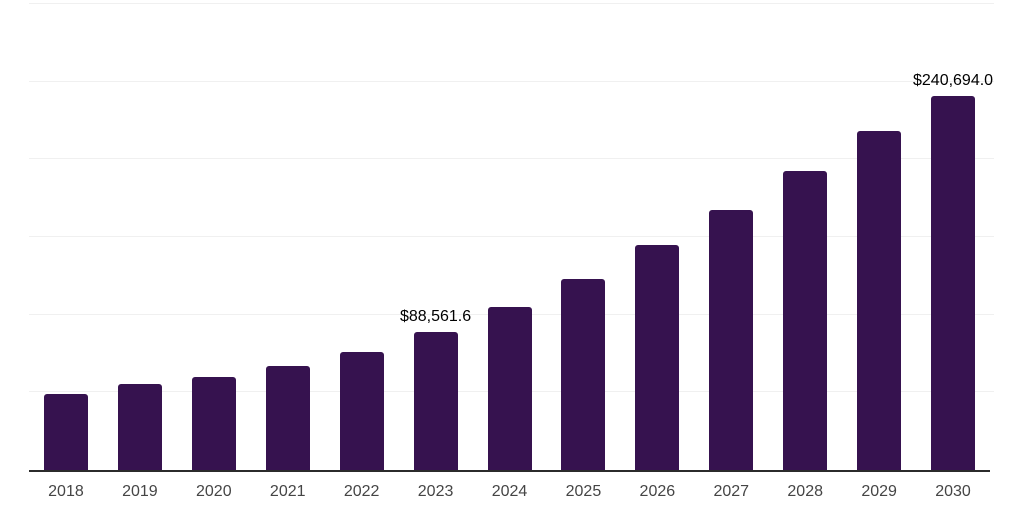 The width and height of the screenshot is (1024, 512). What do you see at coordinates (435, 401) in the screenshot?
I see `bar-2023` at bounding box center [435, 401].